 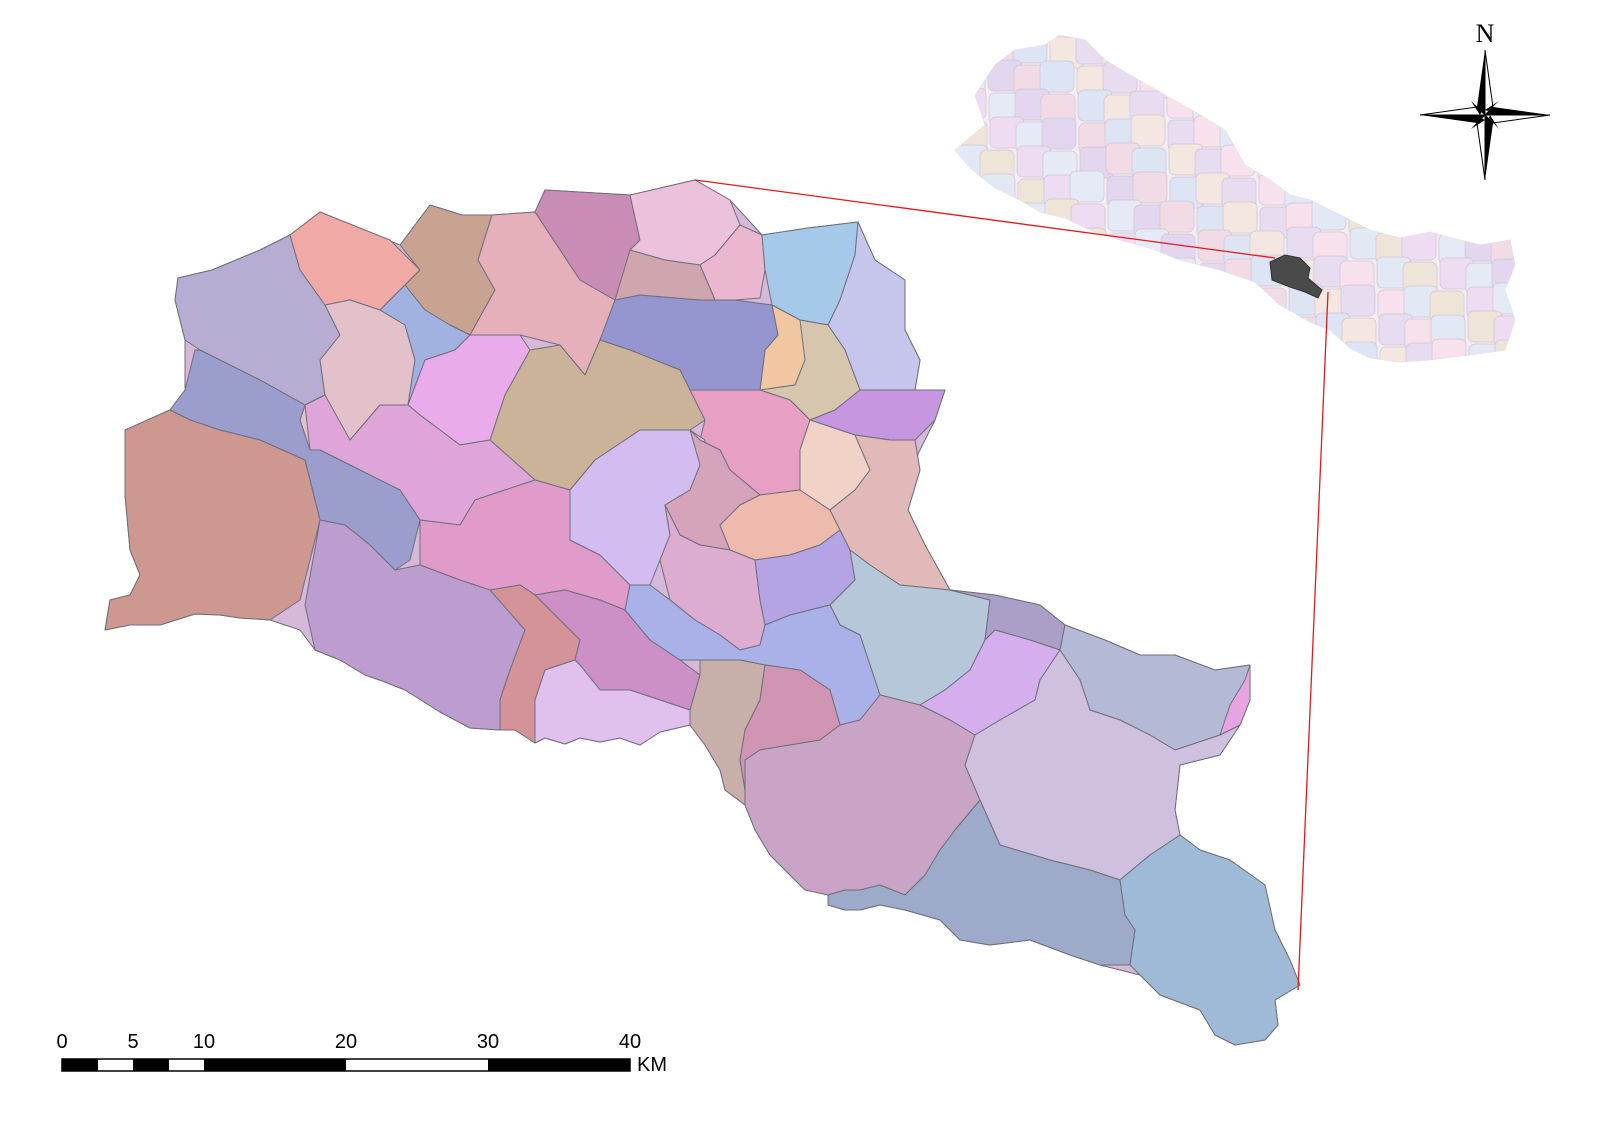 What do you see at coordinates (61, 1042) in the screenshot?
I see `scale-tick-0: 0` at bounding box center [61, 1042].